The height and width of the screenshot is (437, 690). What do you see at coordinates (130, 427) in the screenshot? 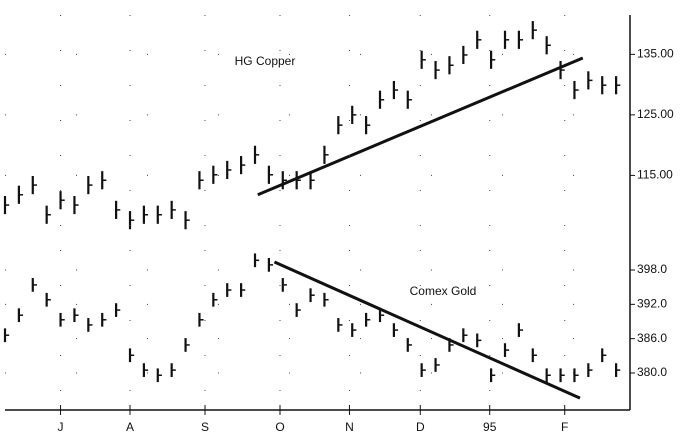
I see `x-tick-label: A` at bounding box center [130, 427].